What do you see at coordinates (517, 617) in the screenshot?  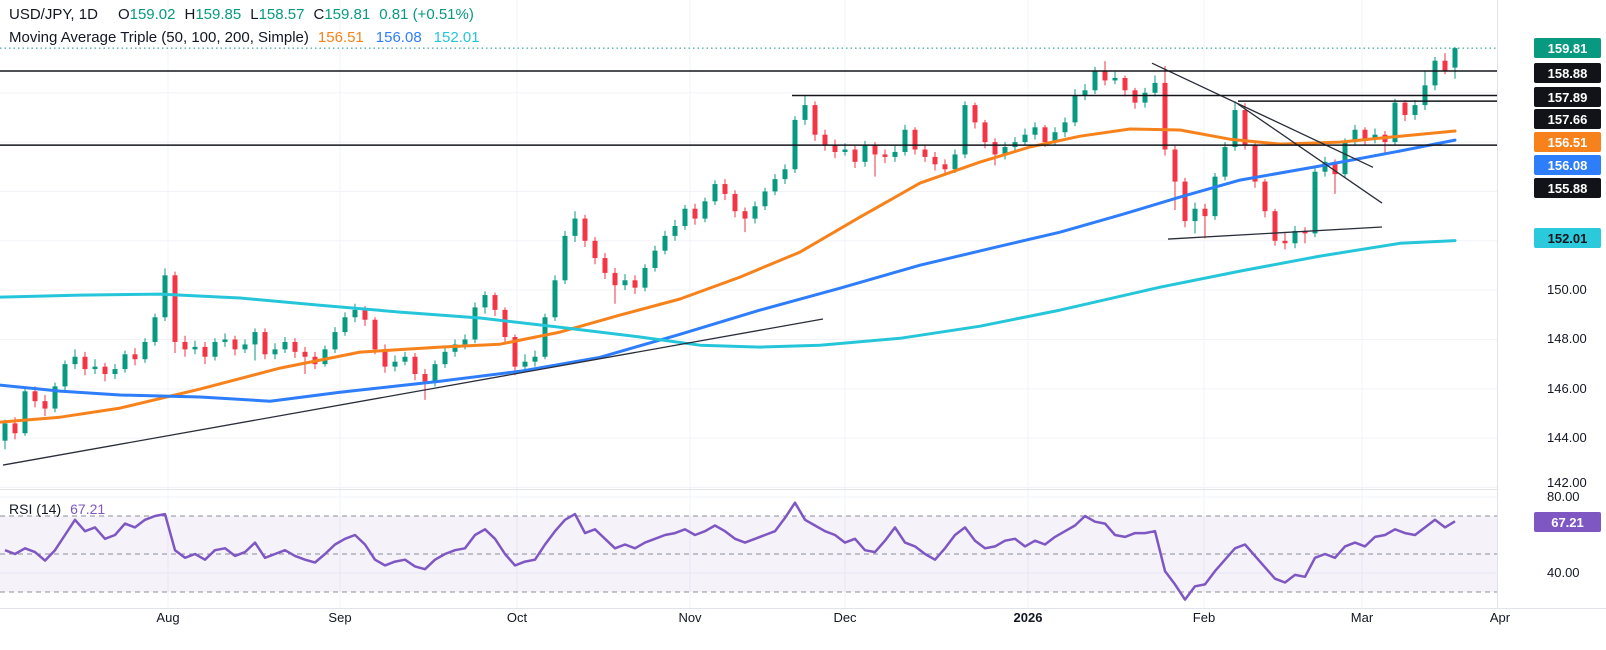 I see `time-axis-label: Oct` at bounding box center [517, 617].